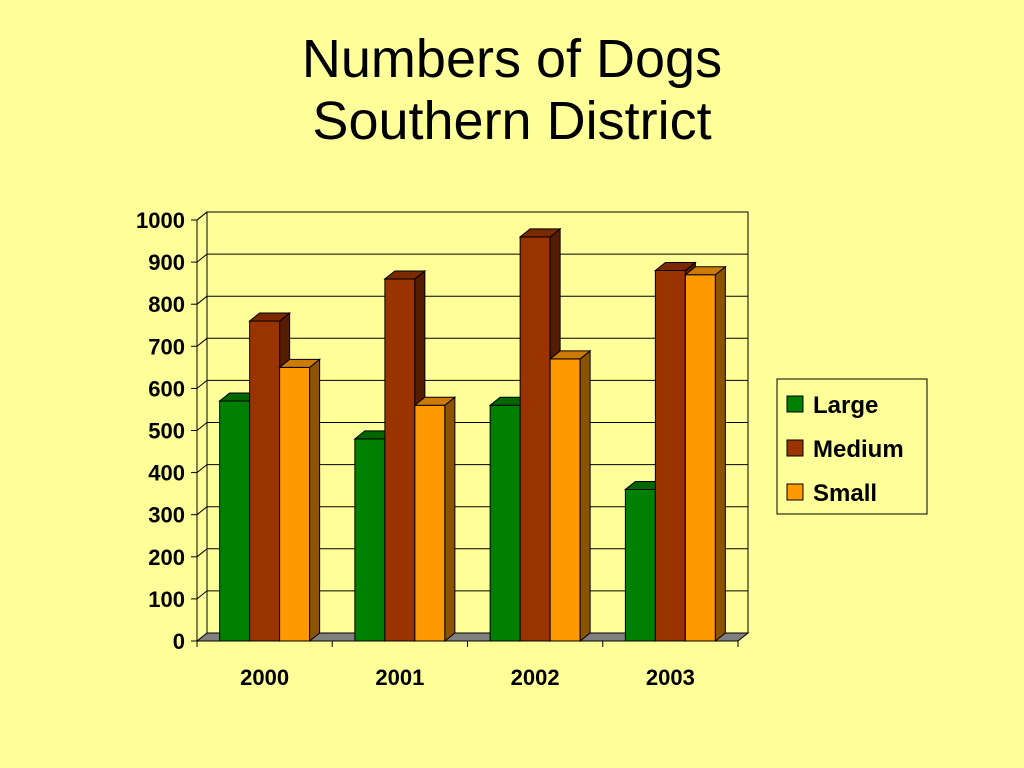 The width and height of the screenshot is (1024, 768). Describe the element at coordinates (166, 473) in the screenshot. I see `y-tick-label: 400` at that location.